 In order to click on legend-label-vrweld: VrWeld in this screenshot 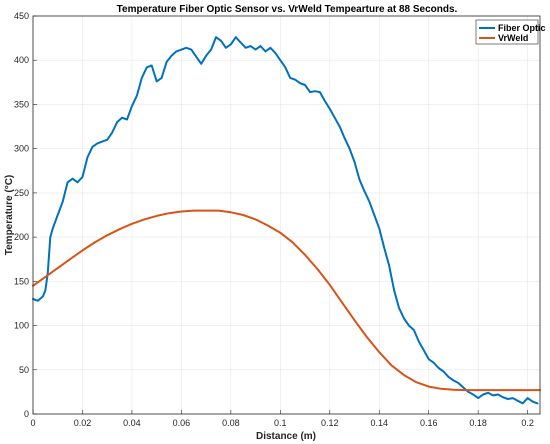, I will do `click(513, 38)`.